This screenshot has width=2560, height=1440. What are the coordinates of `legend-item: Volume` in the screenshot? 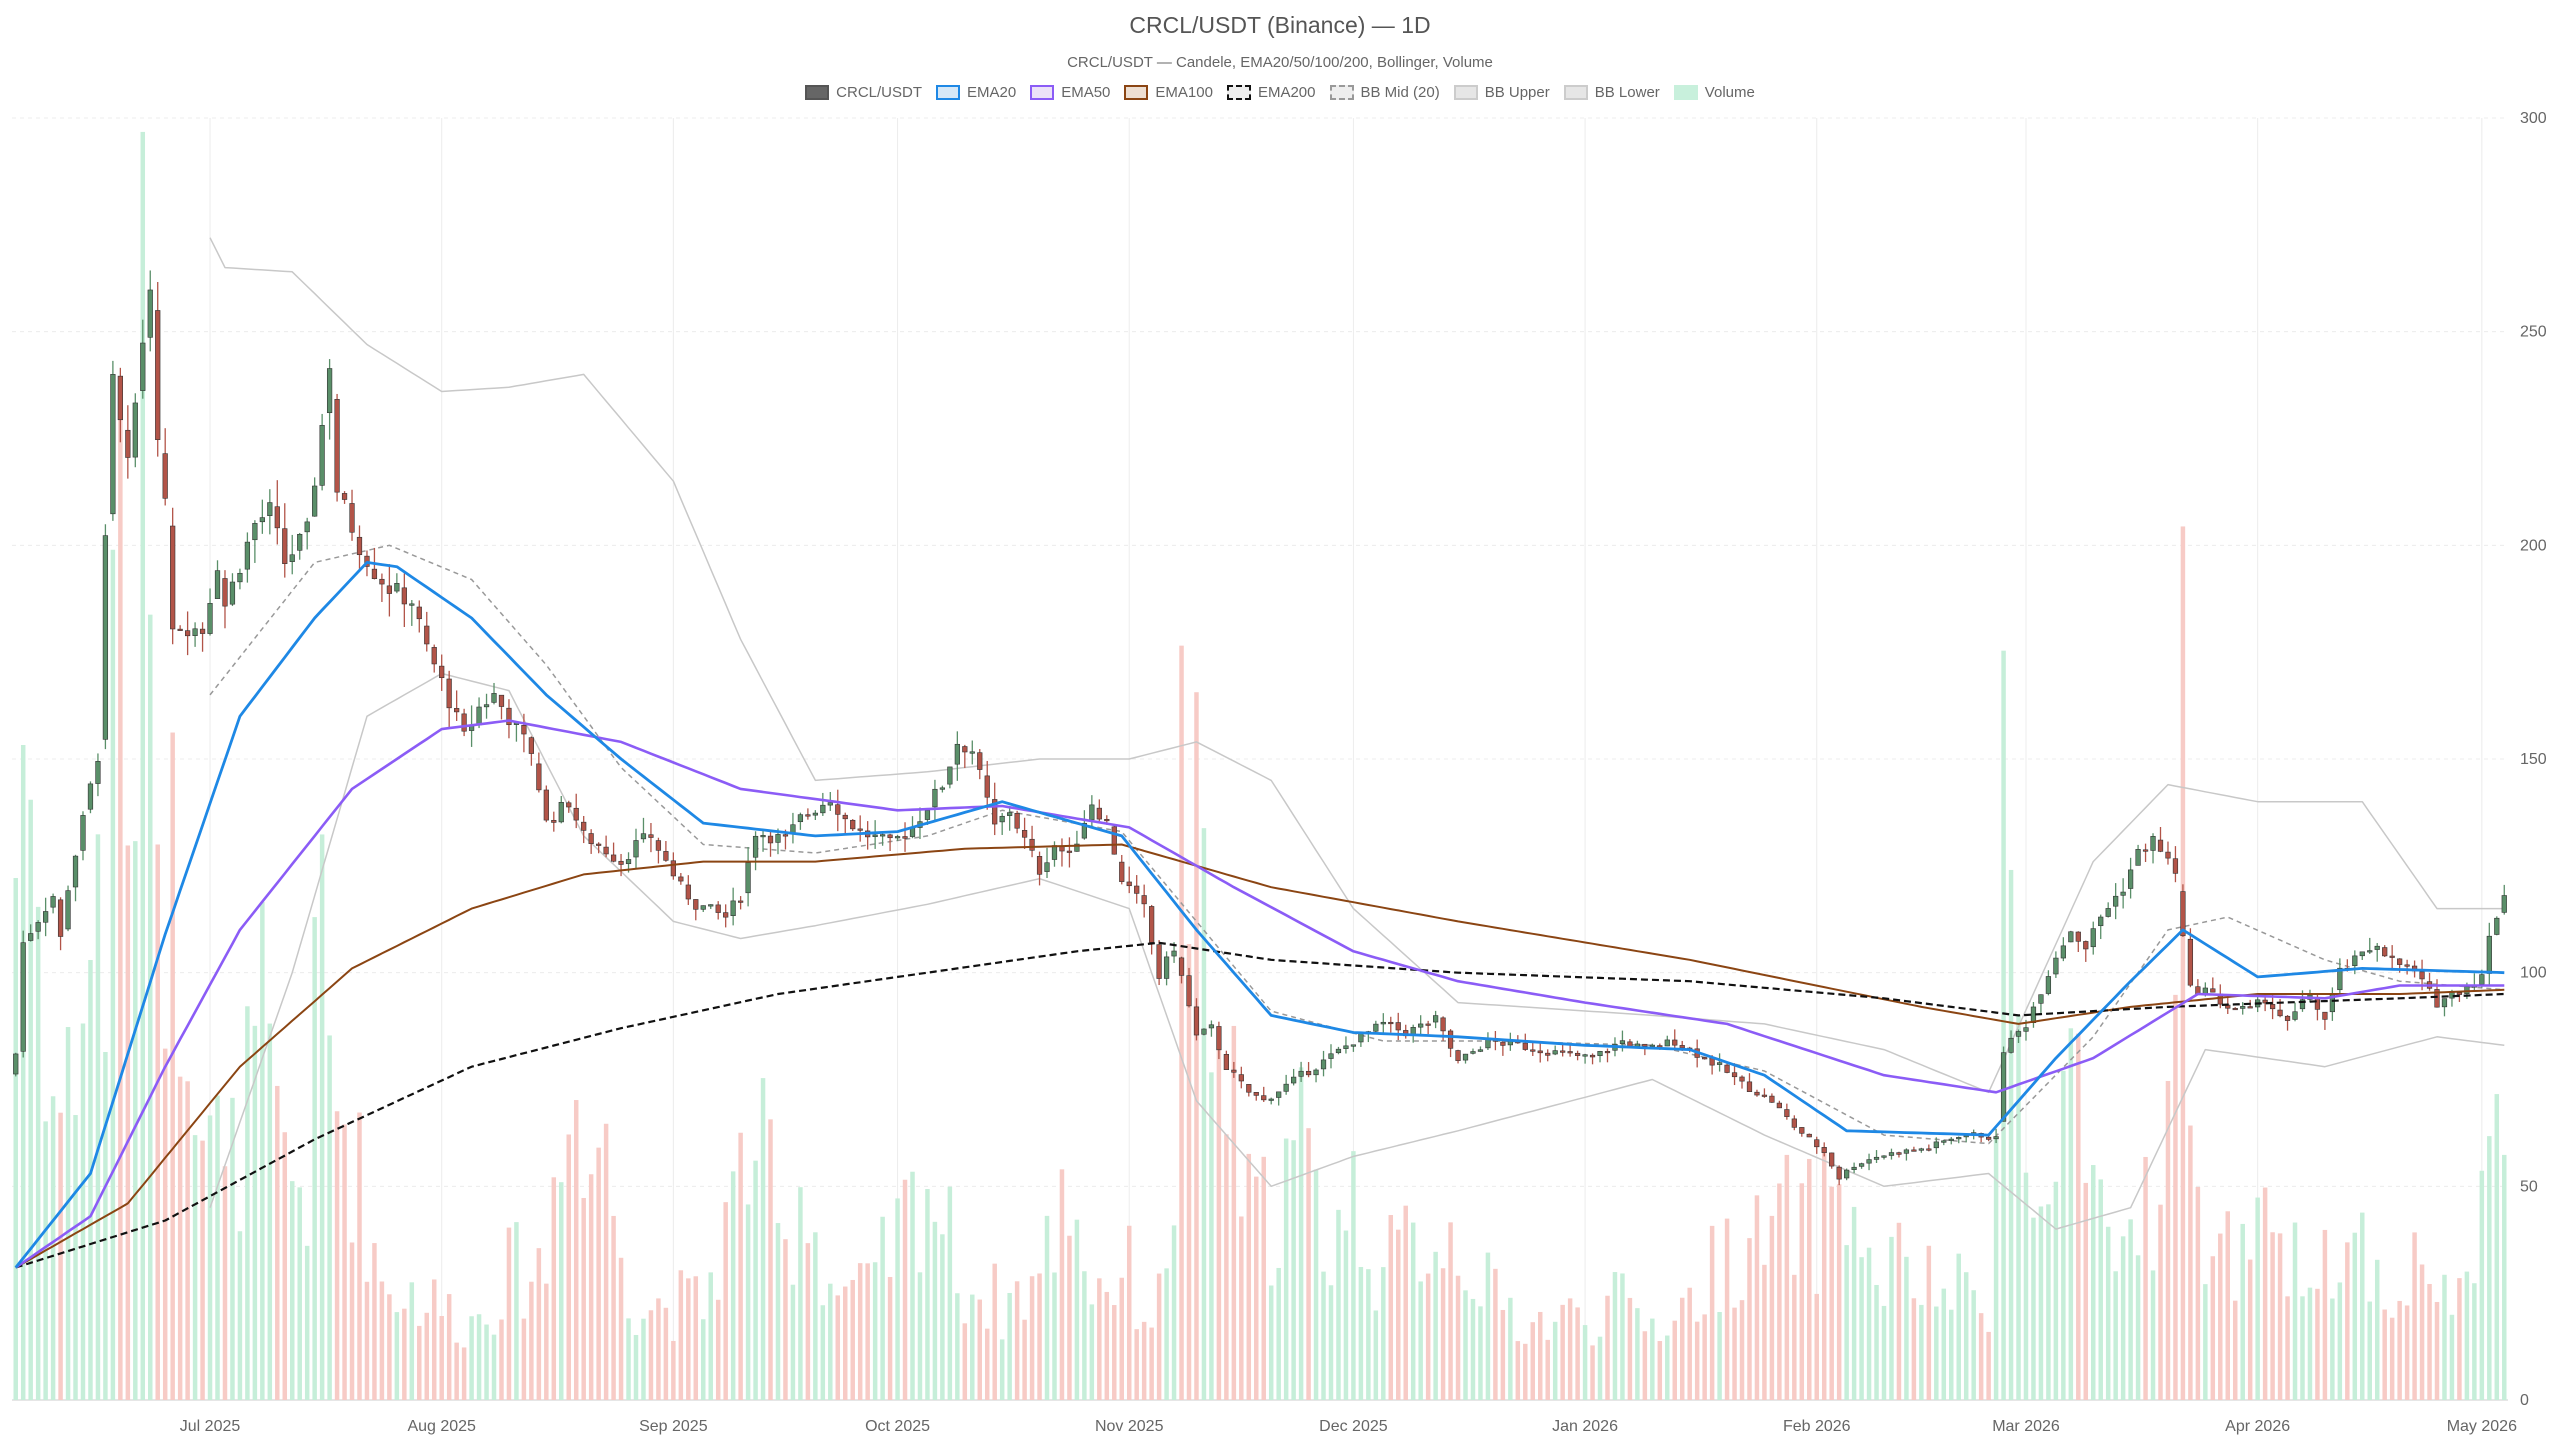 It's located at (1714, 92).